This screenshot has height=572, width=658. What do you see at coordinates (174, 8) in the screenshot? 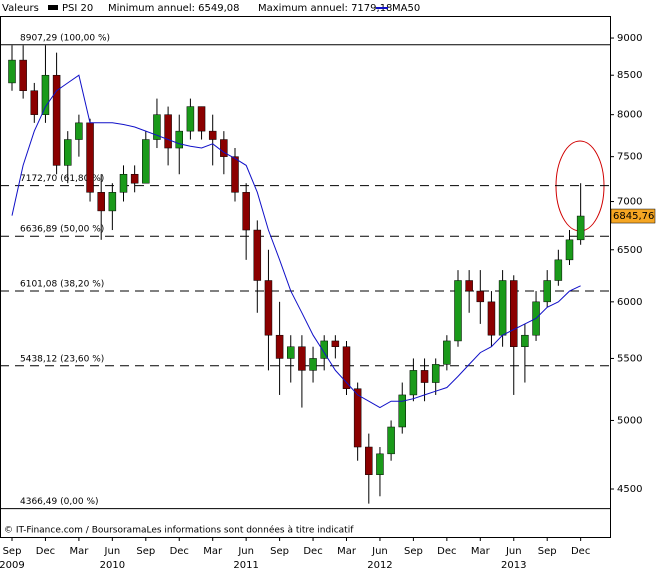
I see `stat-min: Minimum annuel: 6549,08` at bounding box center [174, 8].